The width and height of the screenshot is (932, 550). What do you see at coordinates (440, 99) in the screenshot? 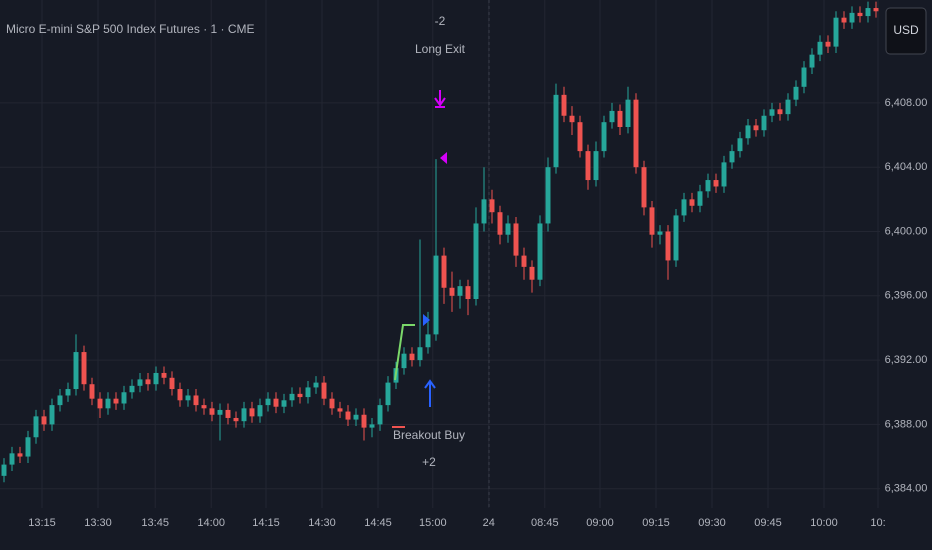
I see `exit-arrow` at bounding box center [440, 99].